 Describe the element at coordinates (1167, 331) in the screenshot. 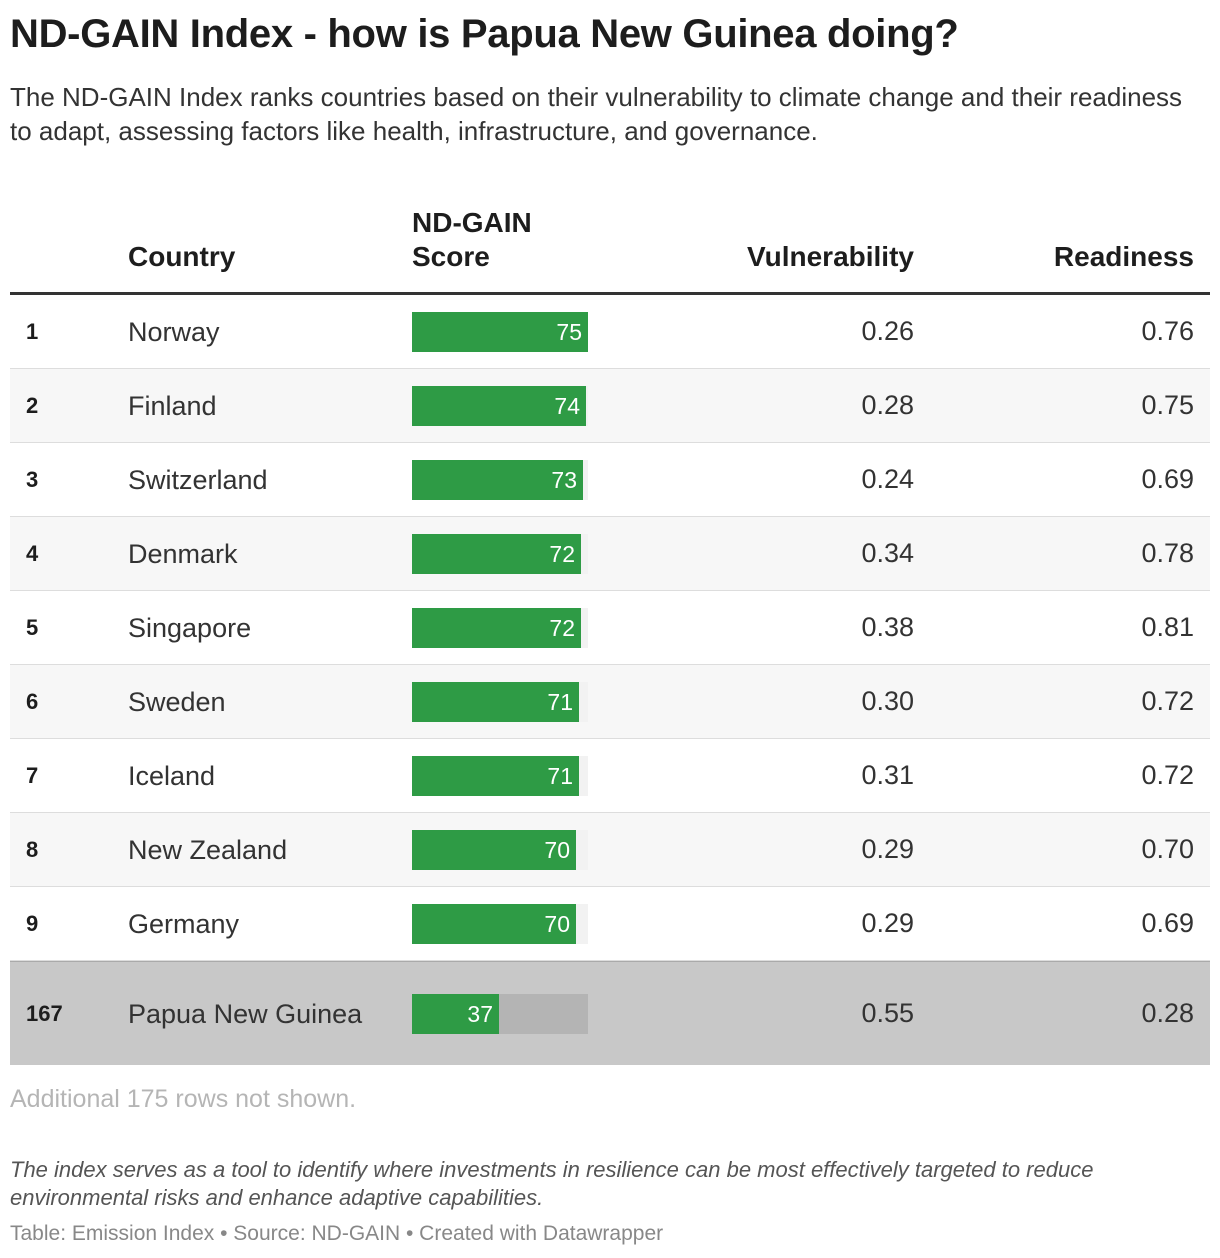

I see `readiness-cell: 0.76` at that location.